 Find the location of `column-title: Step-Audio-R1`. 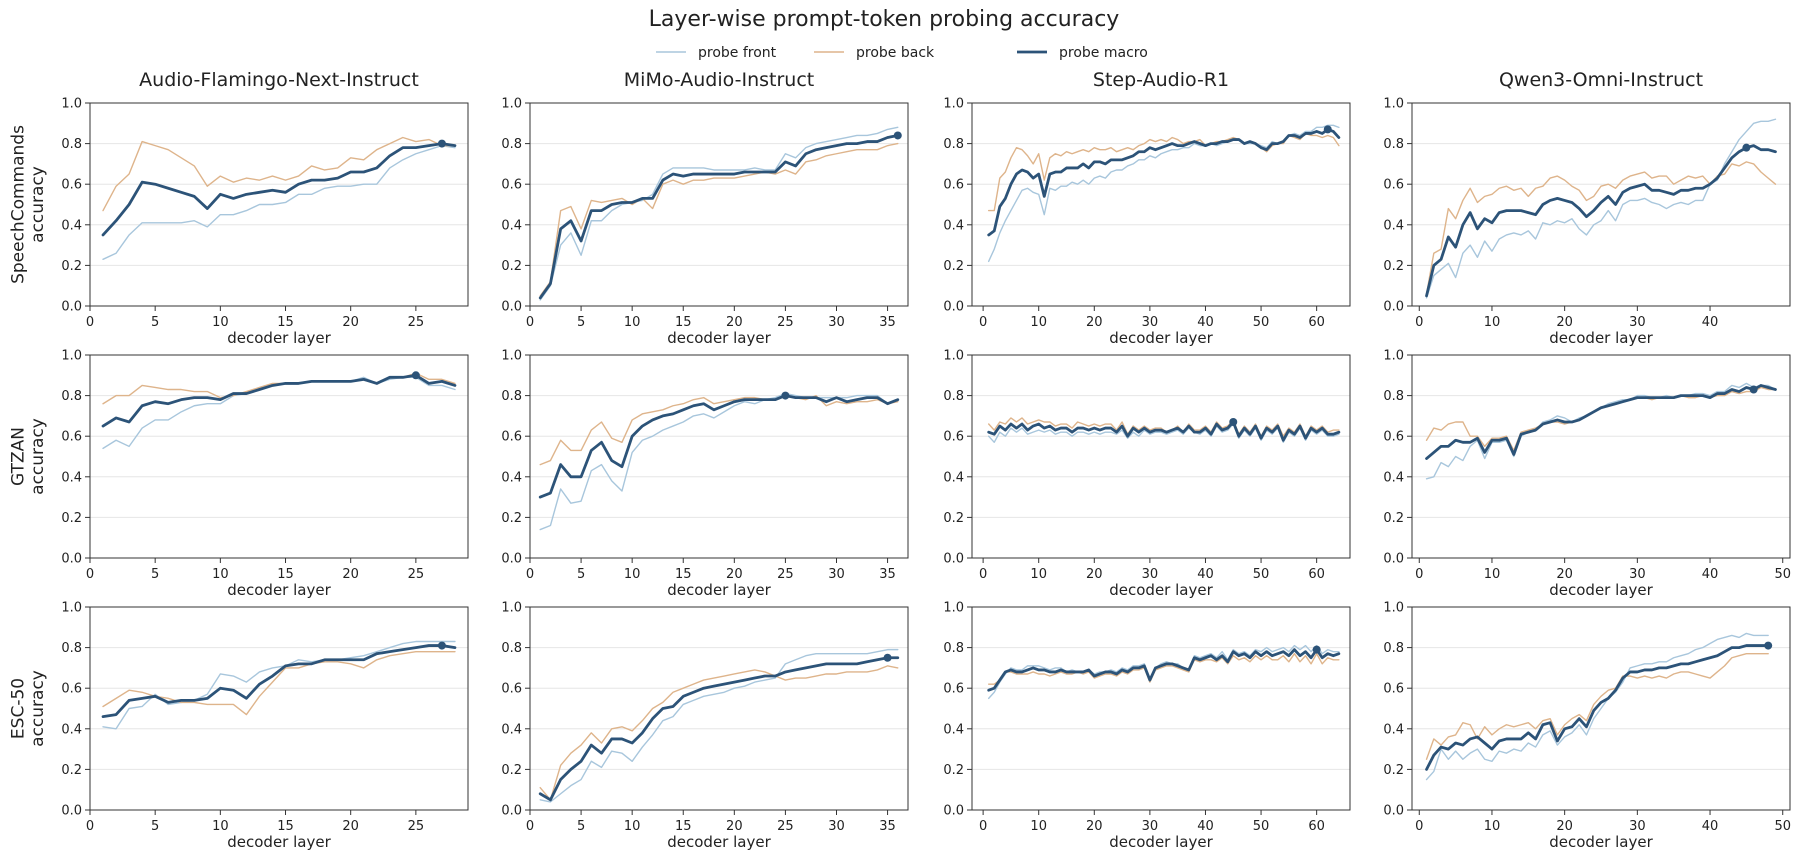

column-title: Step-Audio-R1 is located at coordinates (1161, 80).